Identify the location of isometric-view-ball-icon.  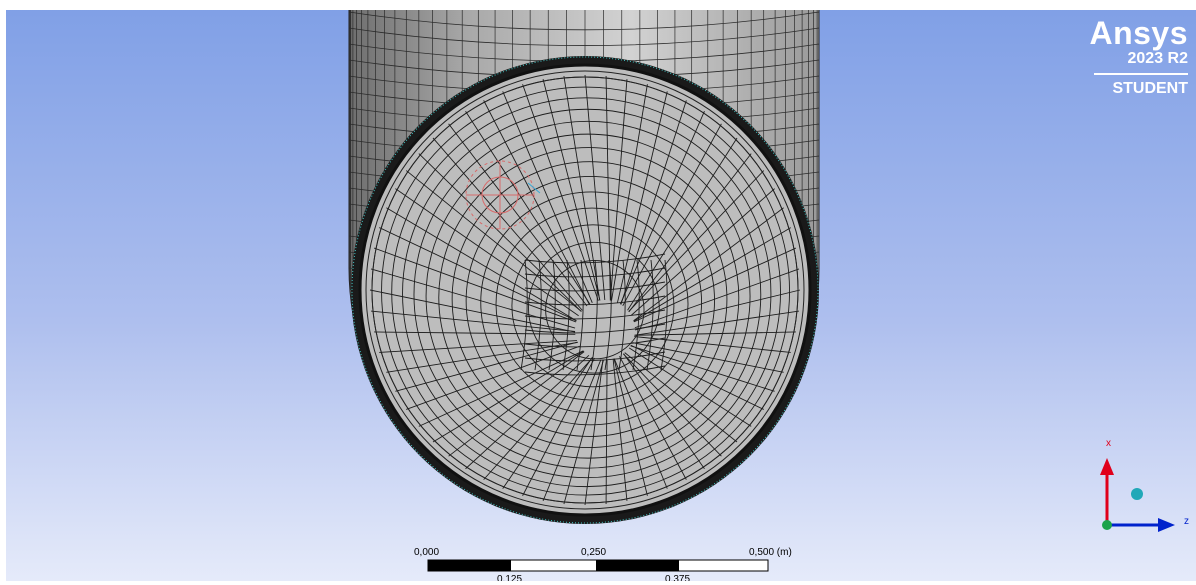
(1137, 494).